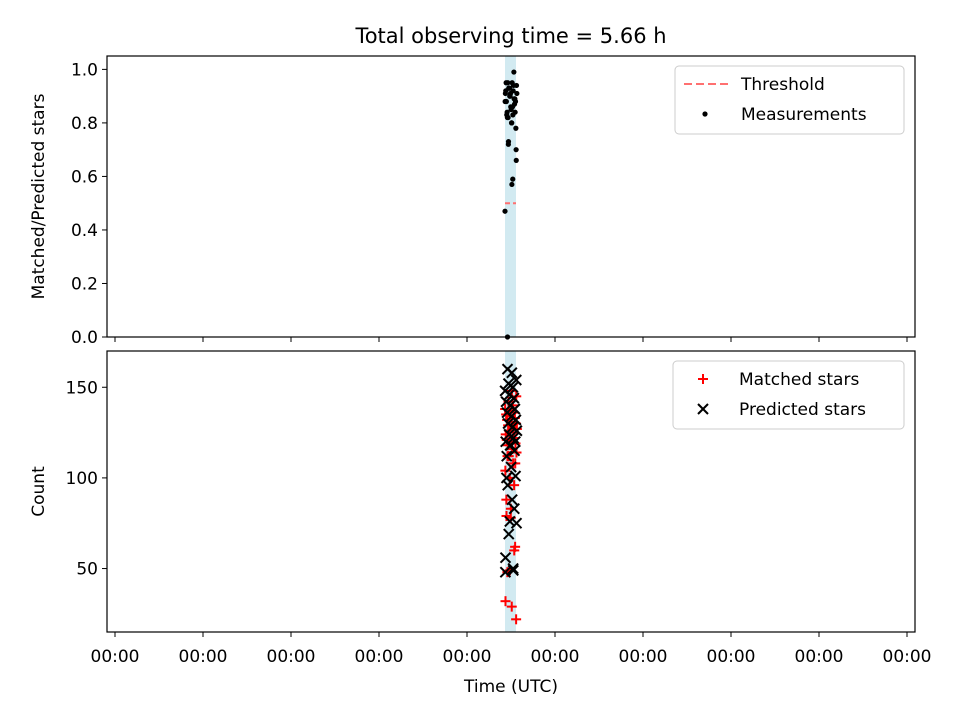 The width and height of the screenshot is (960, 720). What do you see at coordinates (39, 196) in the screenshot?
I see `y-axis-label: Matched/Predicted stars` at bounding box center [39, 196].